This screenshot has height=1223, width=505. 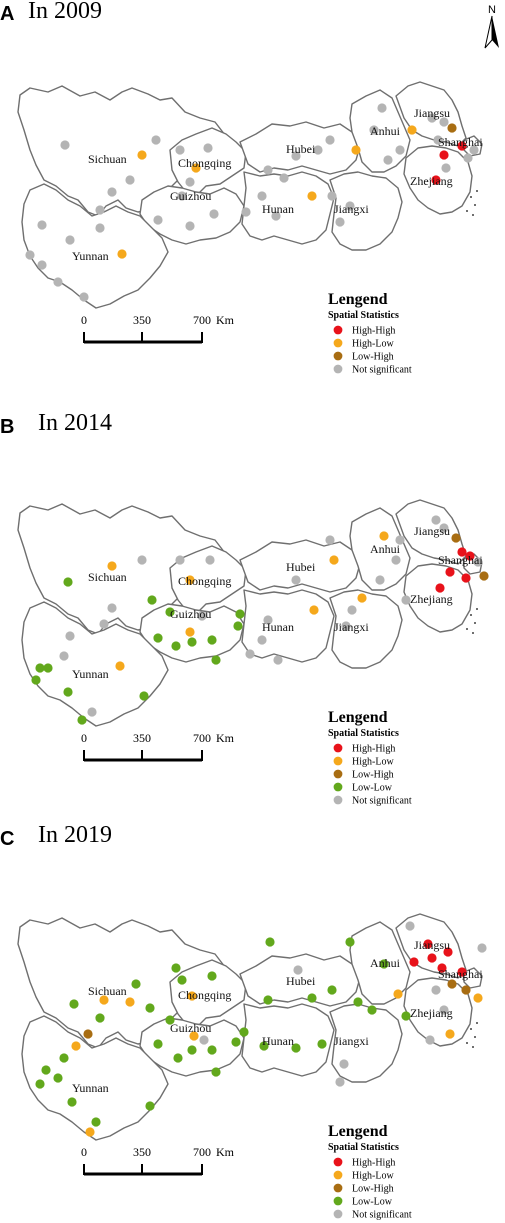 I want to click on province-label: Jiangxi, so click(x=351, y=1041).